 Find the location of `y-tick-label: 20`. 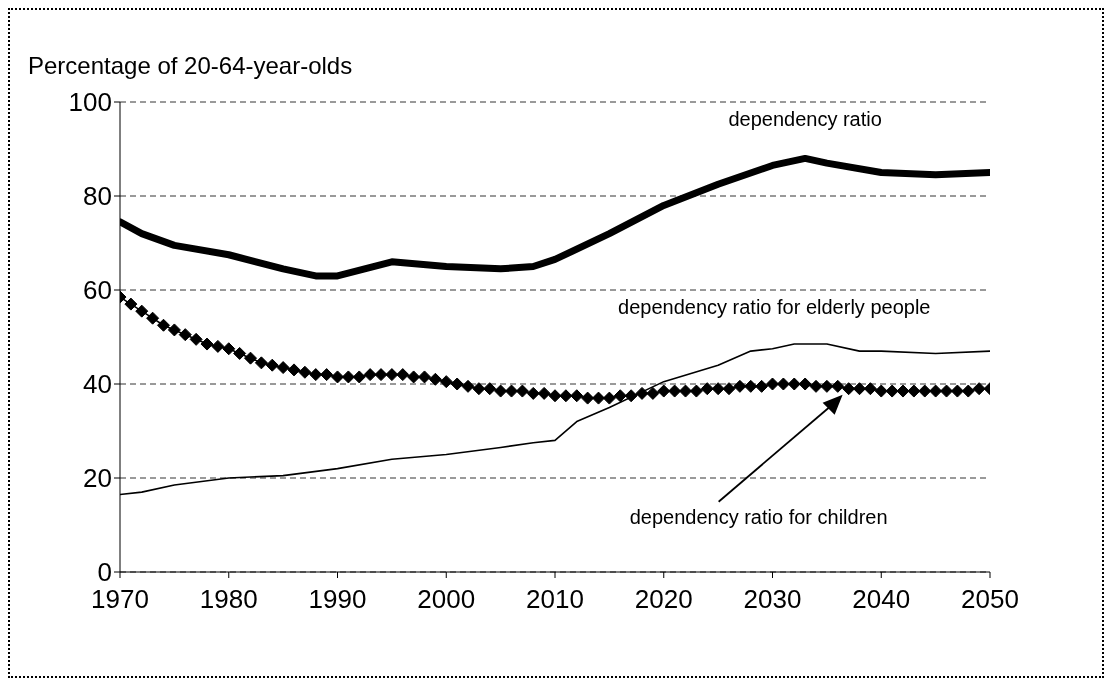

y-tick-label: 20 is located at coordinates (97, 478).